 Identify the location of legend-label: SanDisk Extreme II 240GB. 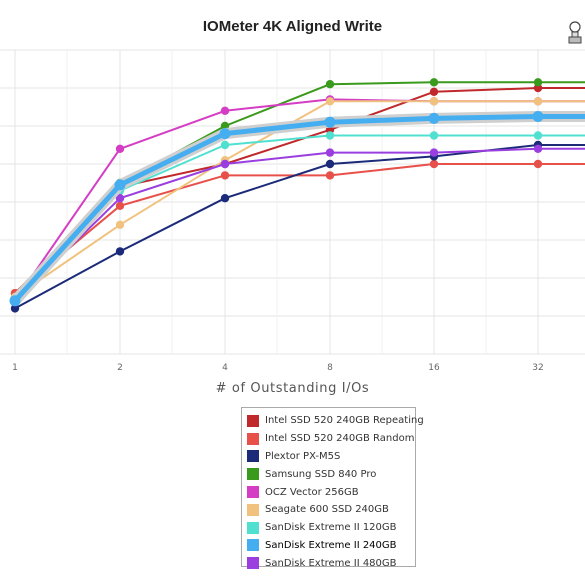
(331, 545).